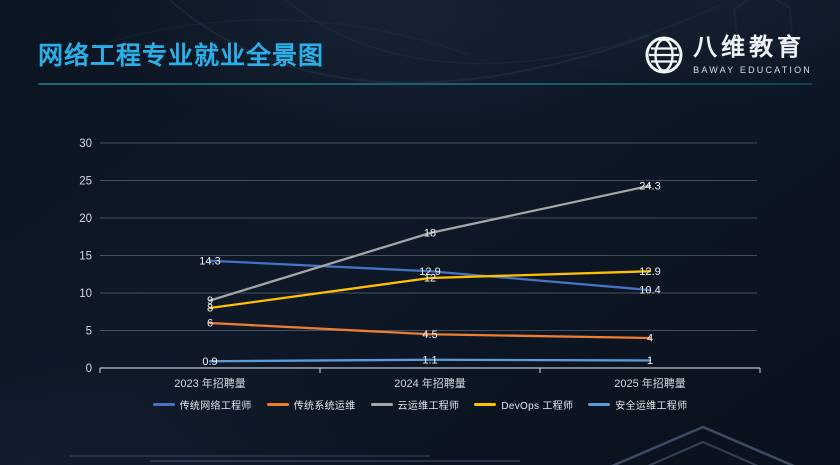 The height and width of the screenshot is (465, 840). I want to click on data-label-series-1: 6, so click(210, 324).